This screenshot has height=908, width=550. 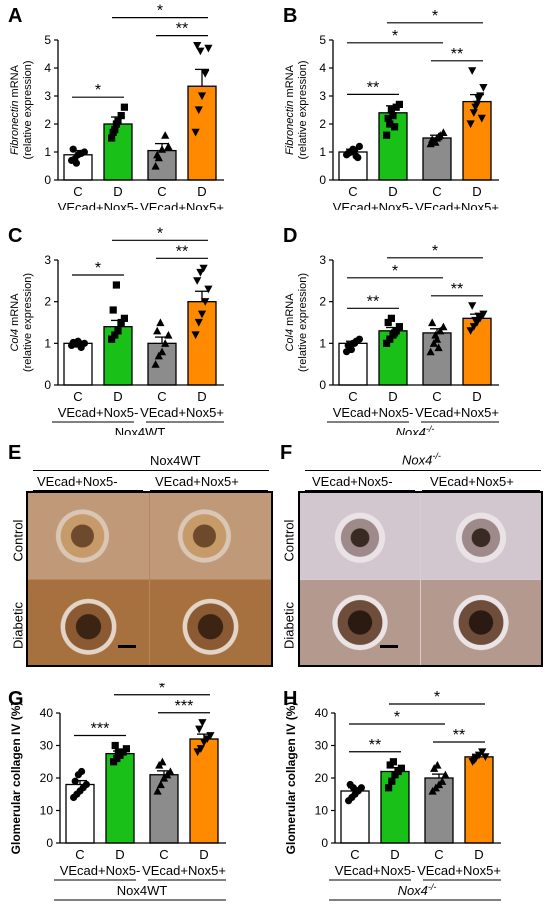 What do you see at coordinates (210, 536) in the screenshot?
I see `histology-e-control-nox5-plus` at bounding box center [210, 536].